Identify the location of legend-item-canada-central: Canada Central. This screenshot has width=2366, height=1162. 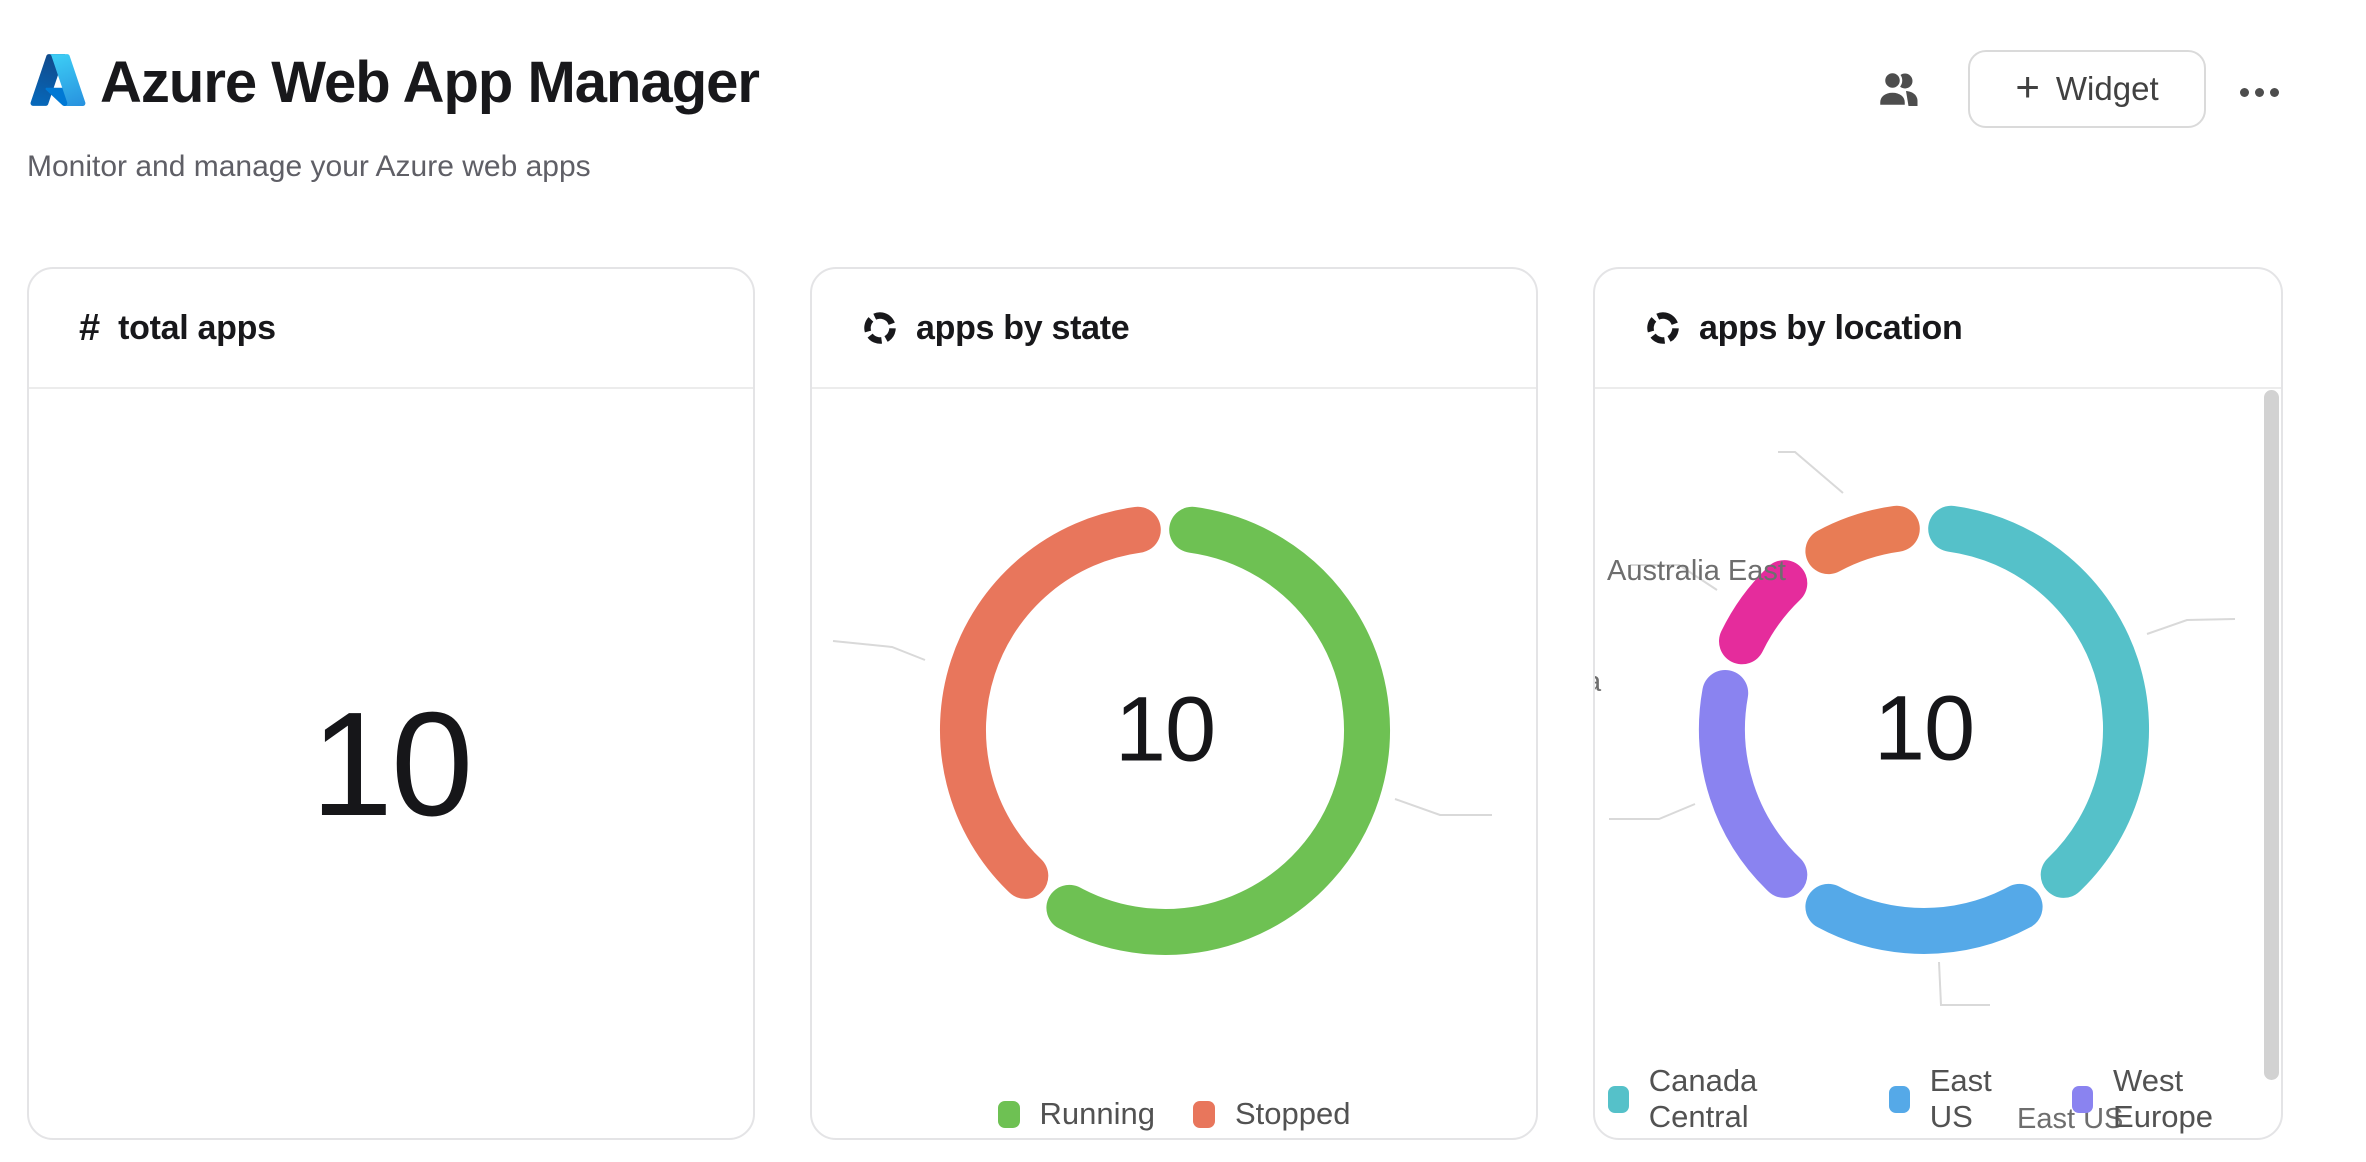
(1730, 1099).